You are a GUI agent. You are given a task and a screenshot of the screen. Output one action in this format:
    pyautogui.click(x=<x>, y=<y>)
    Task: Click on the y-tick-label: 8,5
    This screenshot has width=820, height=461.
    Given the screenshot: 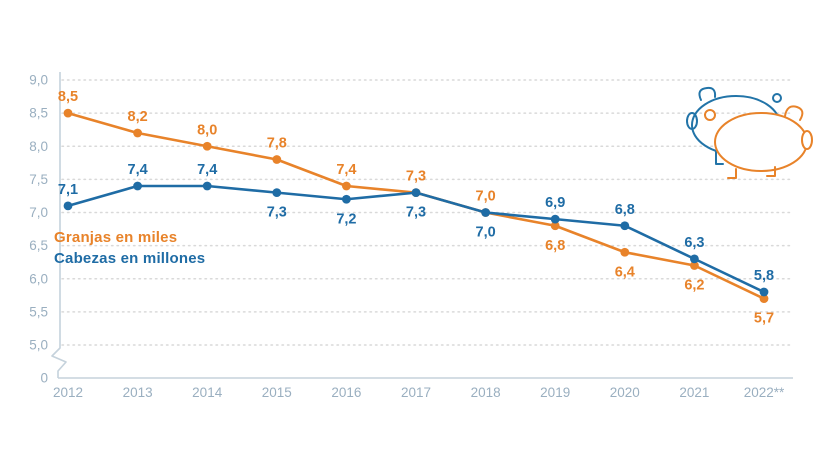 What is the action you would take?
    pyautogui.click(x=38, y=113)
    